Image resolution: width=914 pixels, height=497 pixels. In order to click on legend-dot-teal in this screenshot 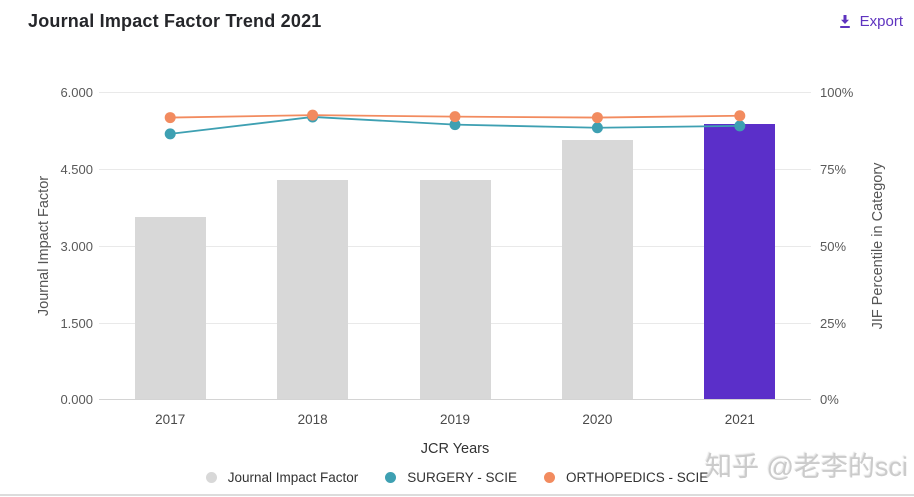, I will do `click(391, 477)`.